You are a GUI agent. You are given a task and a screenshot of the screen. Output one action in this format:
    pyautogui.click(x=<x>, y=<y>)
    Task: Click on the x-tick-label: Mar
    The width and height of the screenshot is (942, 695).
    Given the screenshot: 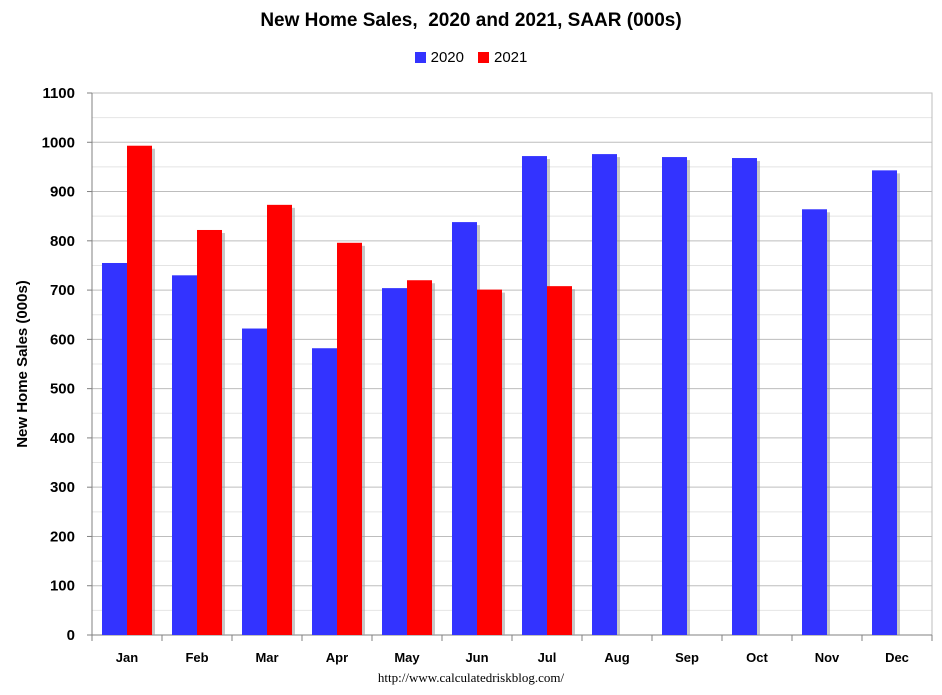 What is the action you would take?
    pyautogui.click(x=266, y=657)
    